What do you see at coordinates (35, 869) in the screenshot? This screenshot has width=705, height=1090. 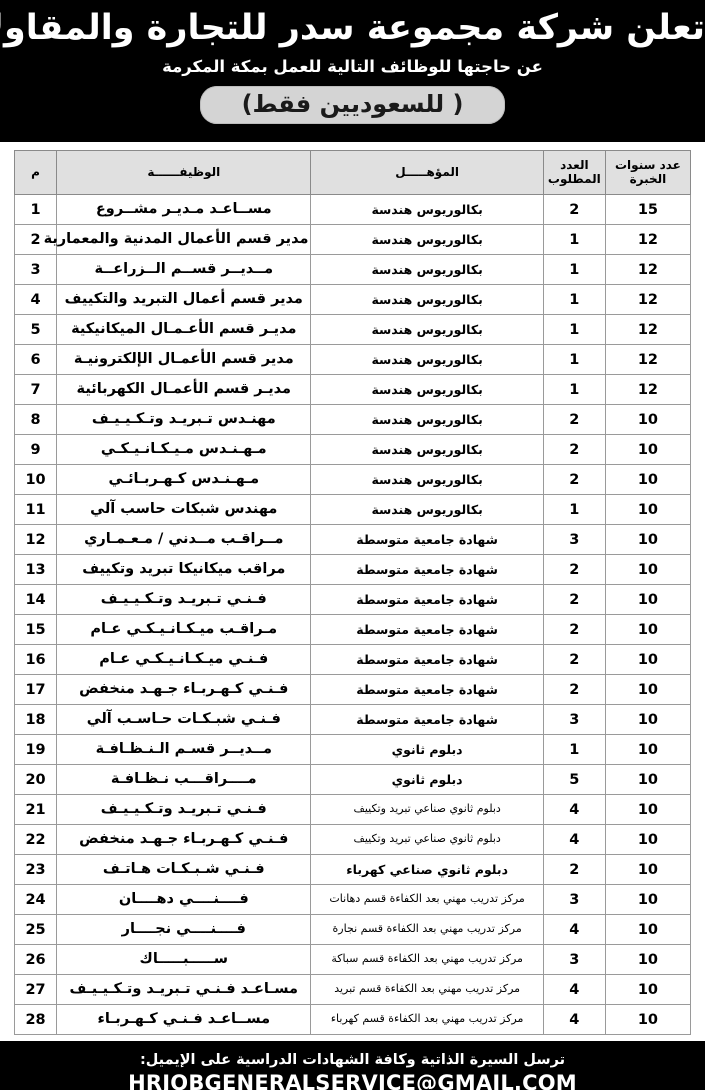 I see `cell-index: 23` at bounding box center [35, 869].